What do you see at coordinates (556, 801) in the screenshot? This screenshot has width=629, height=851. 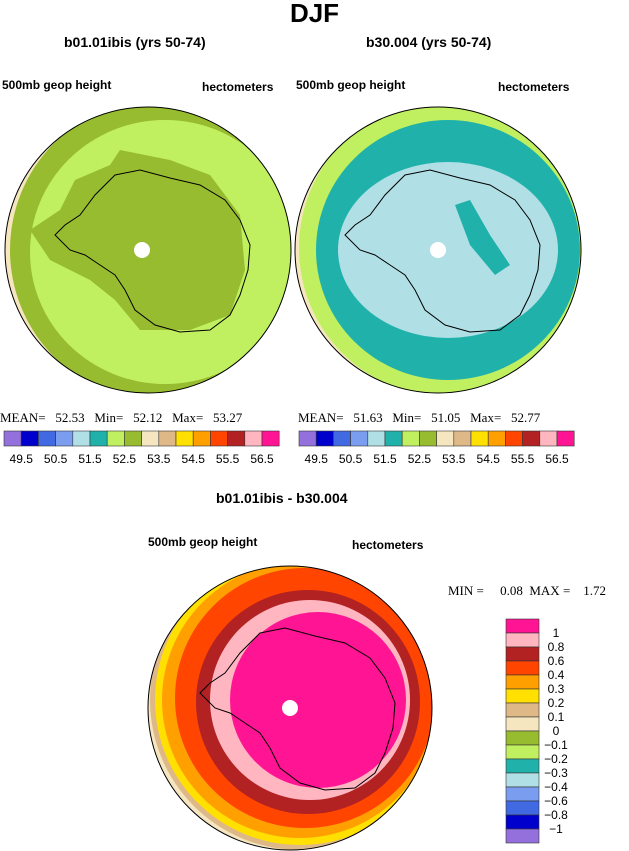 I see `colorbar-label: −0.6` at bounding box center [556, 801].